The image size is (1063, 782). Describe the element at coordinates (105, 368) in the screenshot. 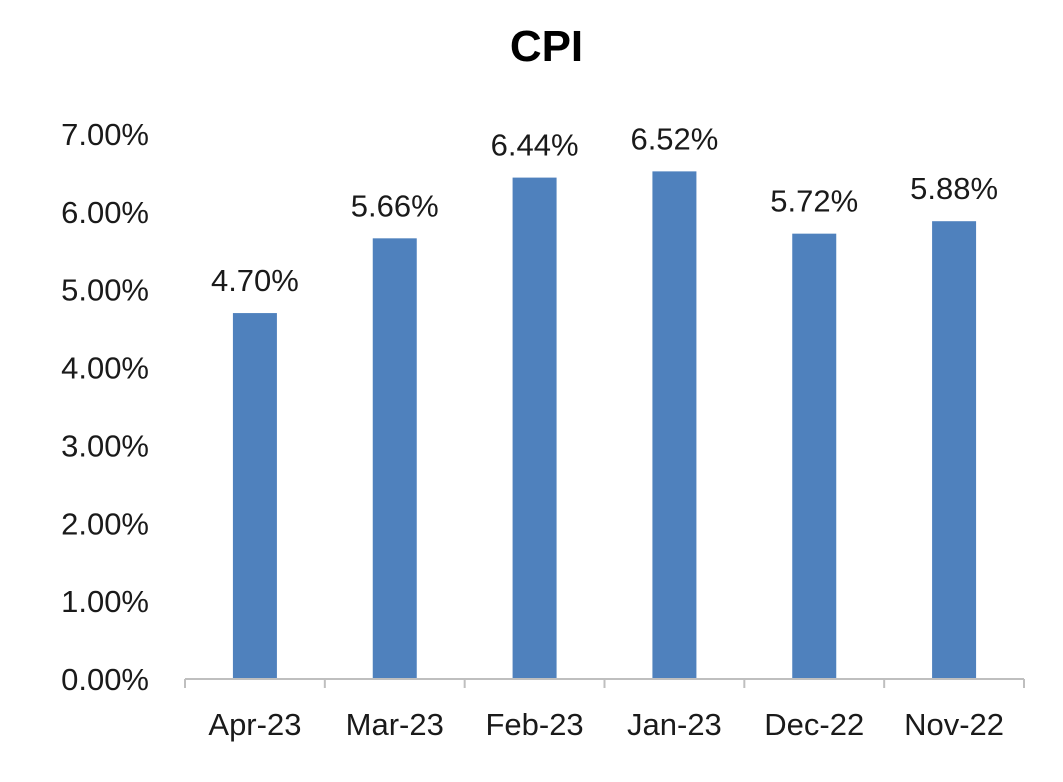

I see `y-tick-label: 4.00%` at that location.